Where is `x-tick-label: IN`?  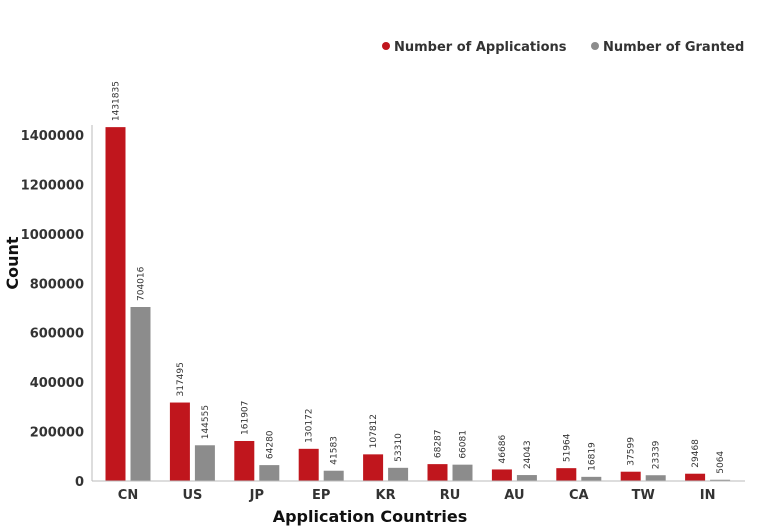 x-tick-label: IN is located at coordinates (708, 495).